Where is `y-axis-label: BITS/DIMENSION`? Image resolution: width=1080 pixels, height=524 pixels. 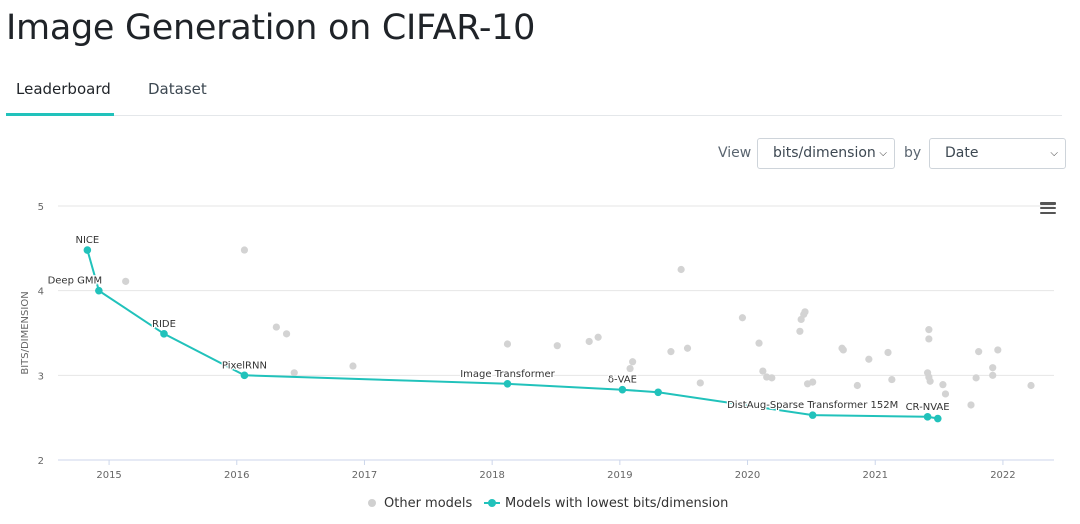 y-axis-label: BITS/DIMENSION is located at coordinates (25, 332).